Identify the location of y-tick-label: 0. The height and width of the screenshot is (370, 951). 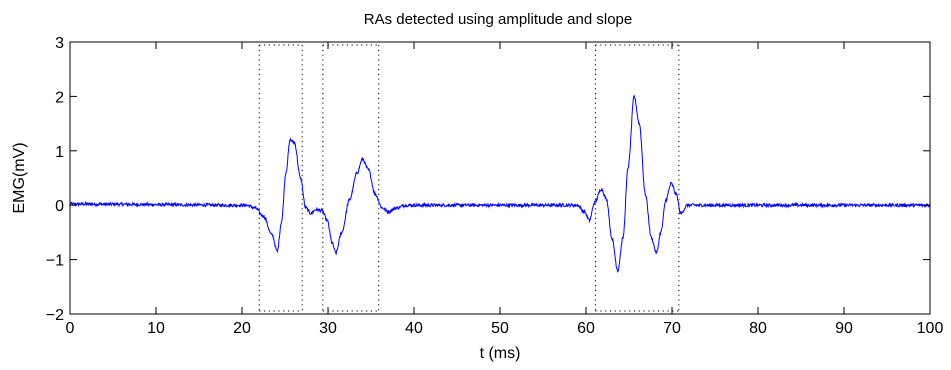
(59, 206).